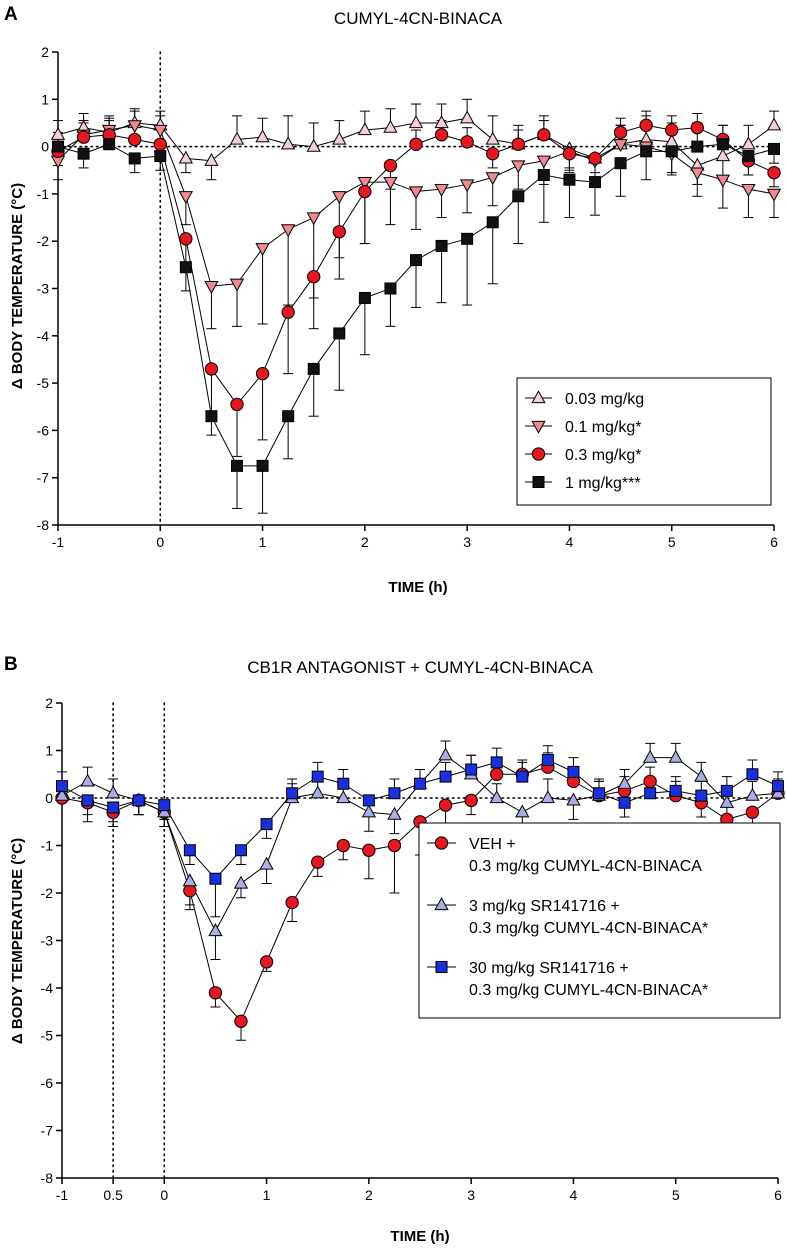 The image size is (787, 1252). Describe the element at coordinates (47, 1131) in the screenshot. I see `panel-b-y-tick-label: -7` at that location.